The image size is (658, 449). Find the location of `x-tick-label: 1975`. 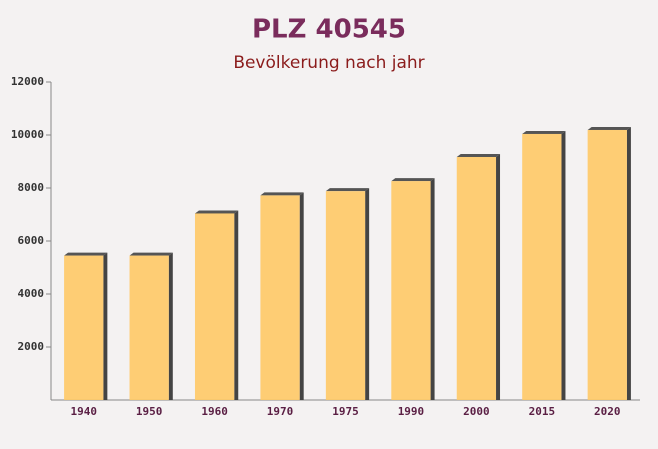

x-tick-label: 1975 is located at coordinates (345, 411).